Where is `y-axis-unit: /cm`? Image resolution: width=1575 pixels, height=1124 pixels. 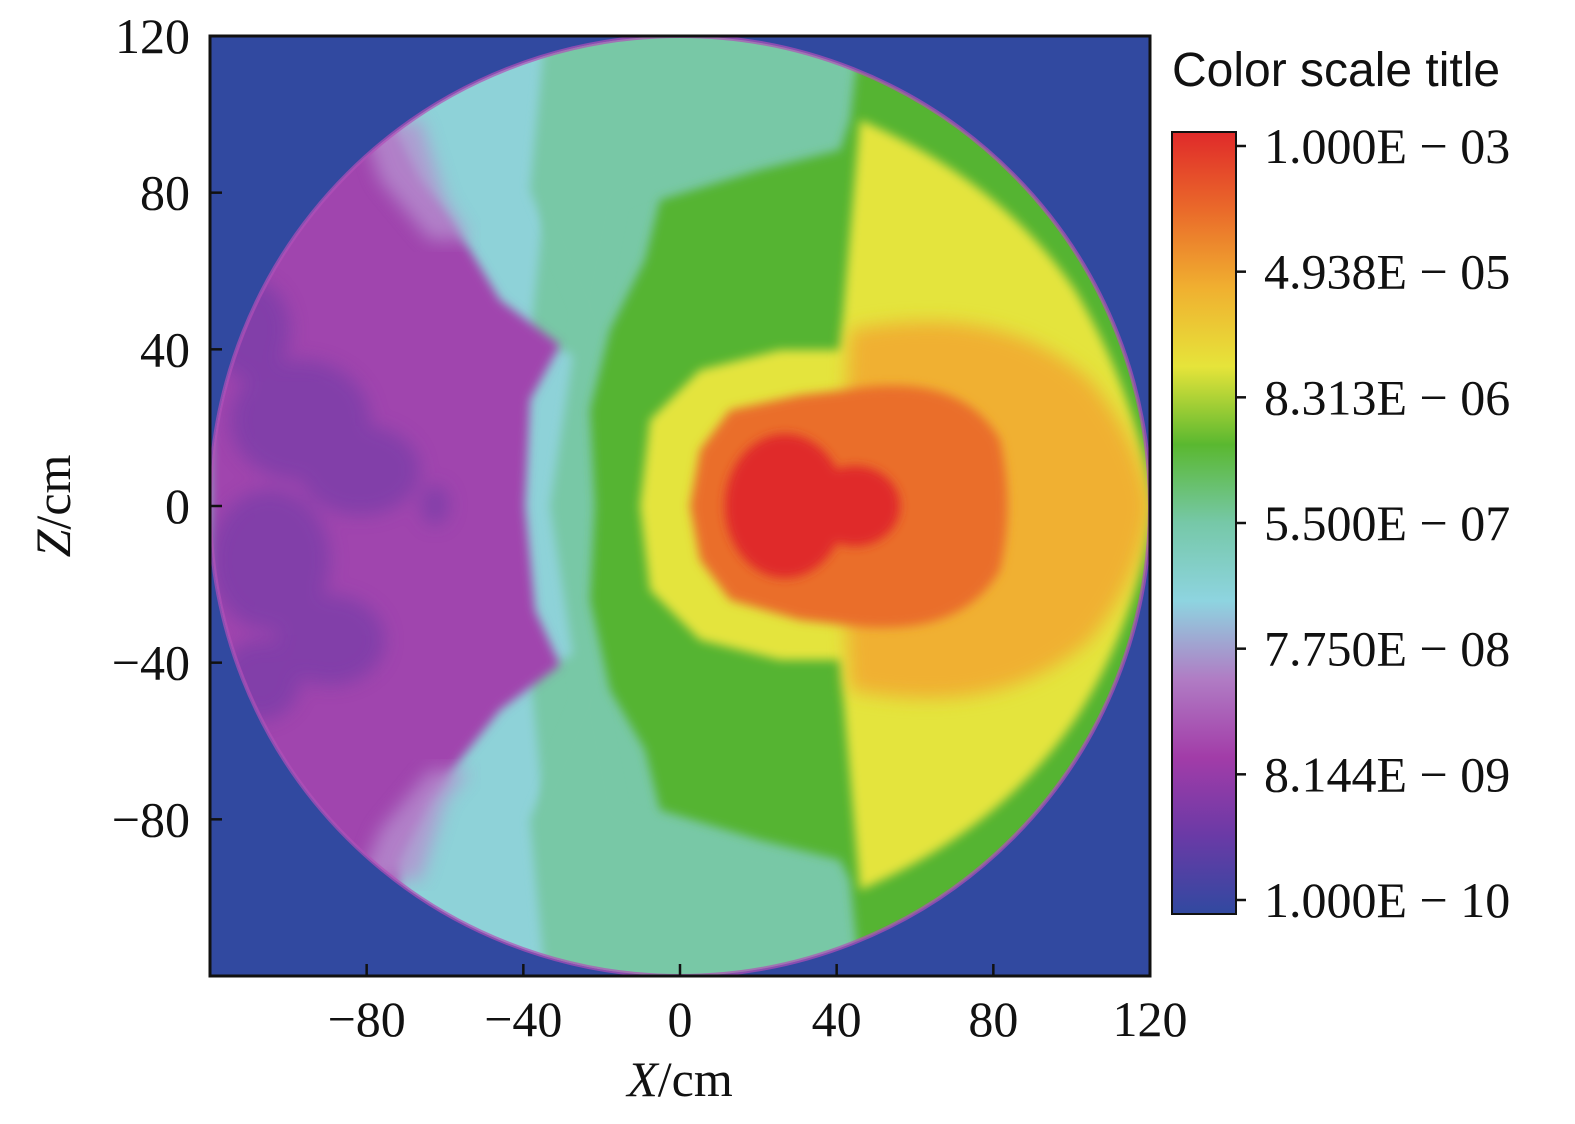 y-axis-unit: /cm is located at coordinates (53, 492).